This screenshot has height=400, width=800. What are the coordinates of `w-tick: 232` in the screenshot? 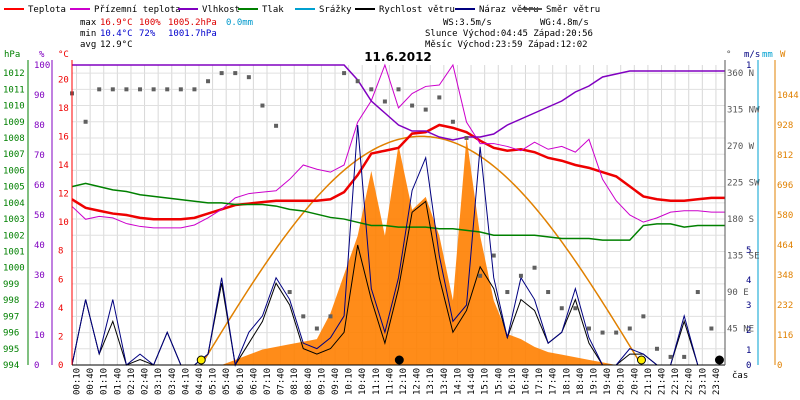 It's located at (785, 306).